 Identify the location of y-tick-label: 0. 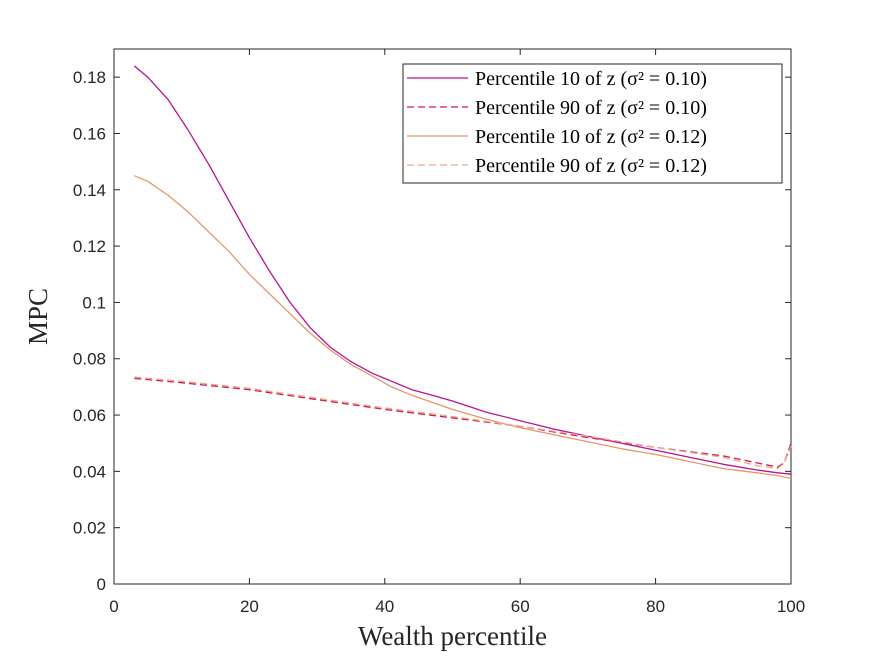
(101, 584).